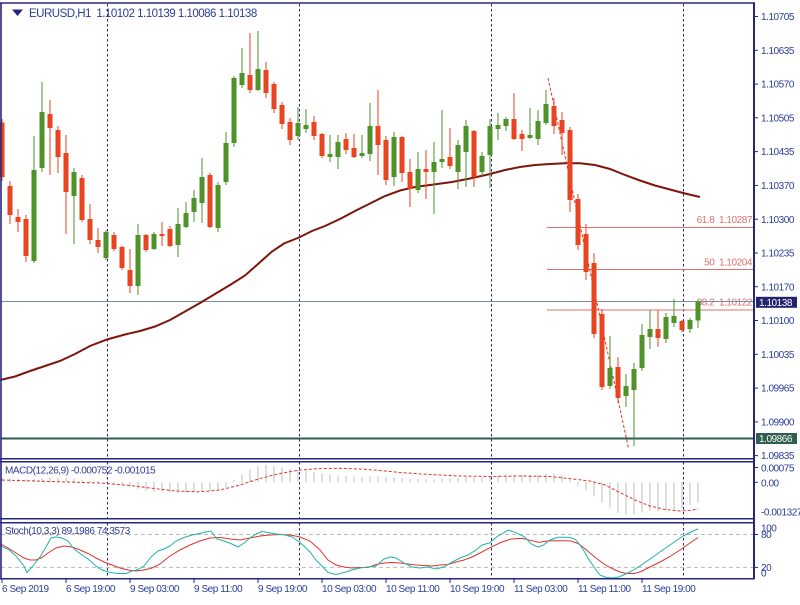 This screenshot has width=800, height=605. I want to click on svg-text: 11 Sep 11:00, so click(605, 589).